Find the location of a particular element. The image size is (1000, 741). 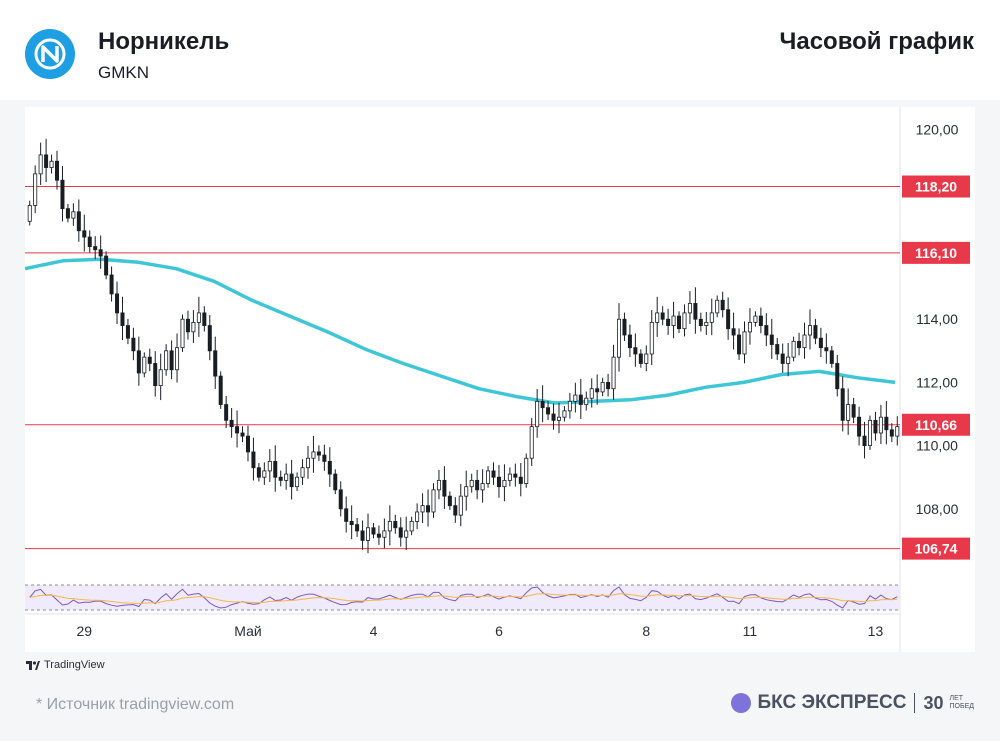

nornickel-logo-icon is located at coordinates (50, 54).